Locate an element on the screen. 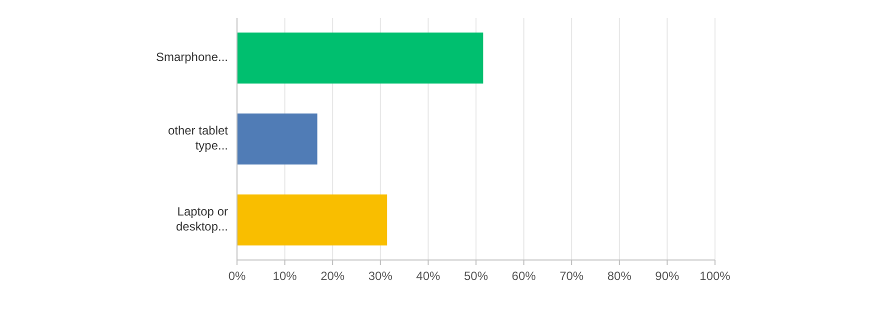 Image resolution: width=895 pixels, height=327 pixels. x-tick-label: 80% is located at coordinates (619, 276).